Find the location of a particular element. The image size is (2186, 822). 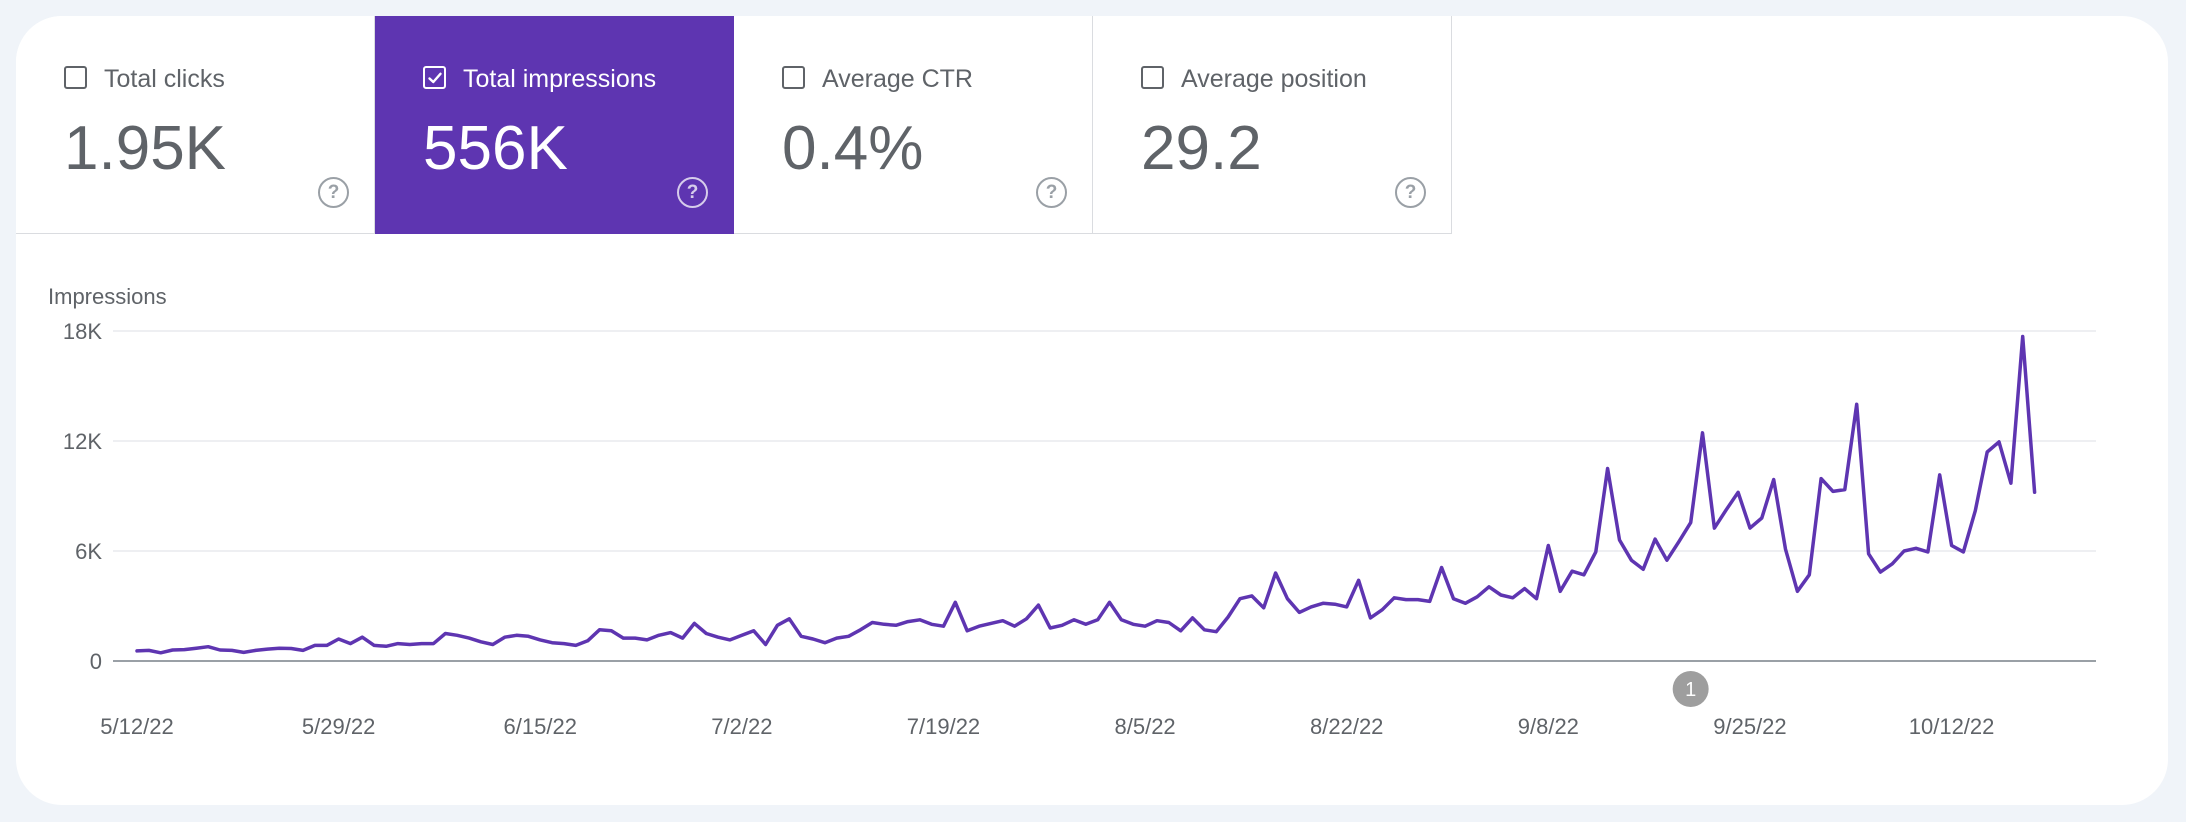

metric-average-position: Average position 29.2 ? is located at coordinates (1272, 125).